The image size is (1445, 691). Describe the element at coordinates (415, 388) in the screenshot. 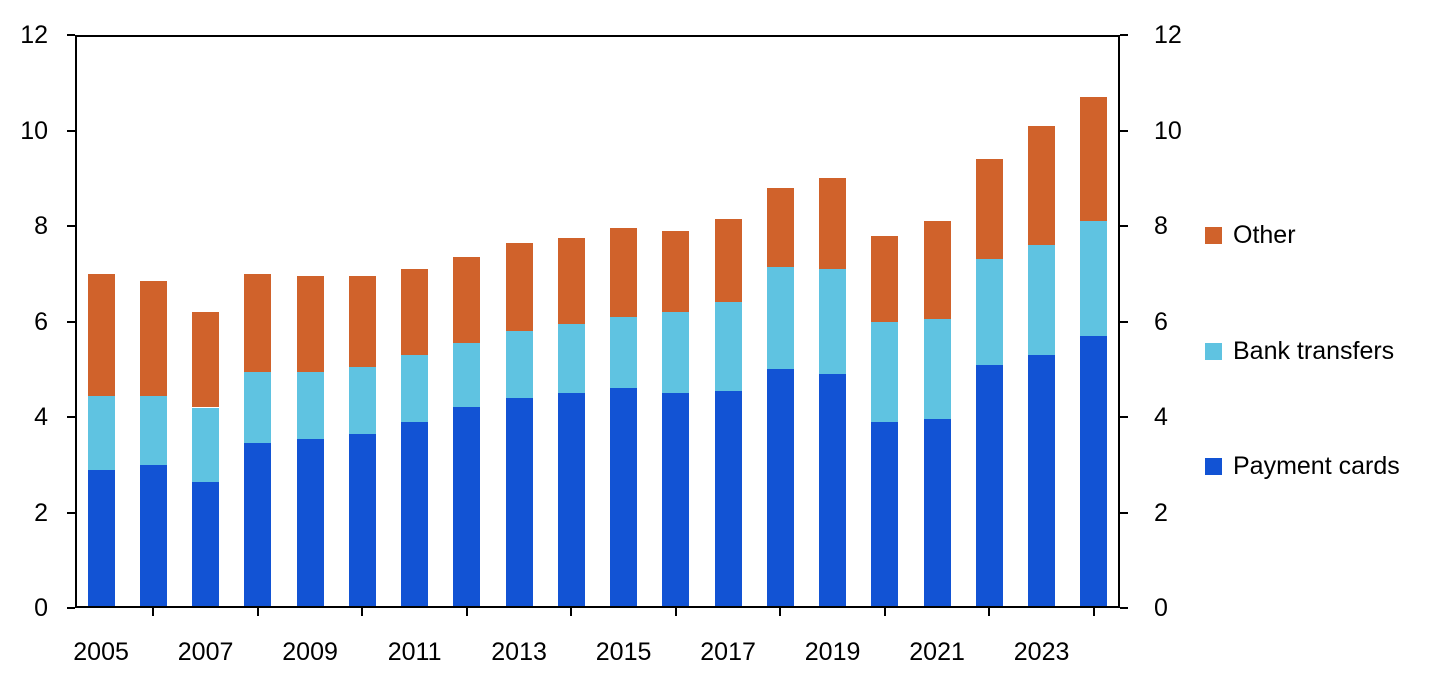

I see `bar-segment-2011-bank-transfers` at that location.